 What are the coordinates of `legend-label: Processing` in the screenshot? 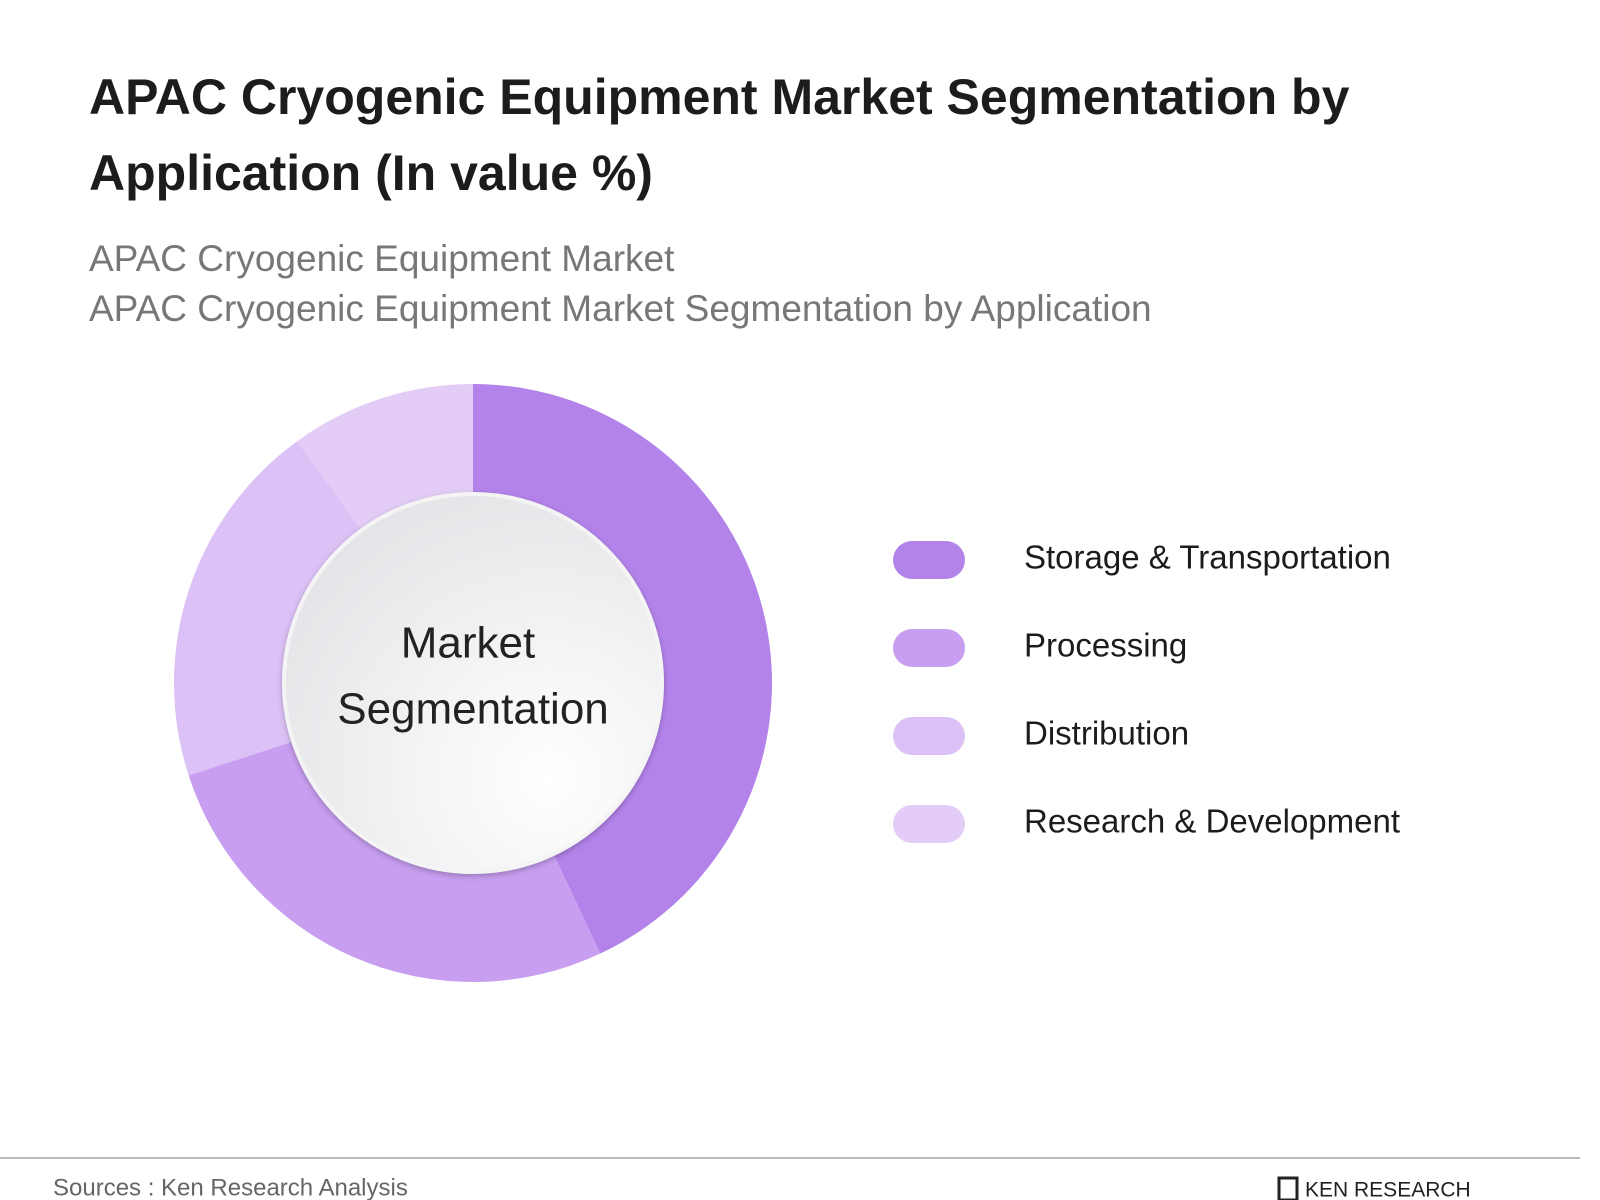 It's located at (1105, 645).